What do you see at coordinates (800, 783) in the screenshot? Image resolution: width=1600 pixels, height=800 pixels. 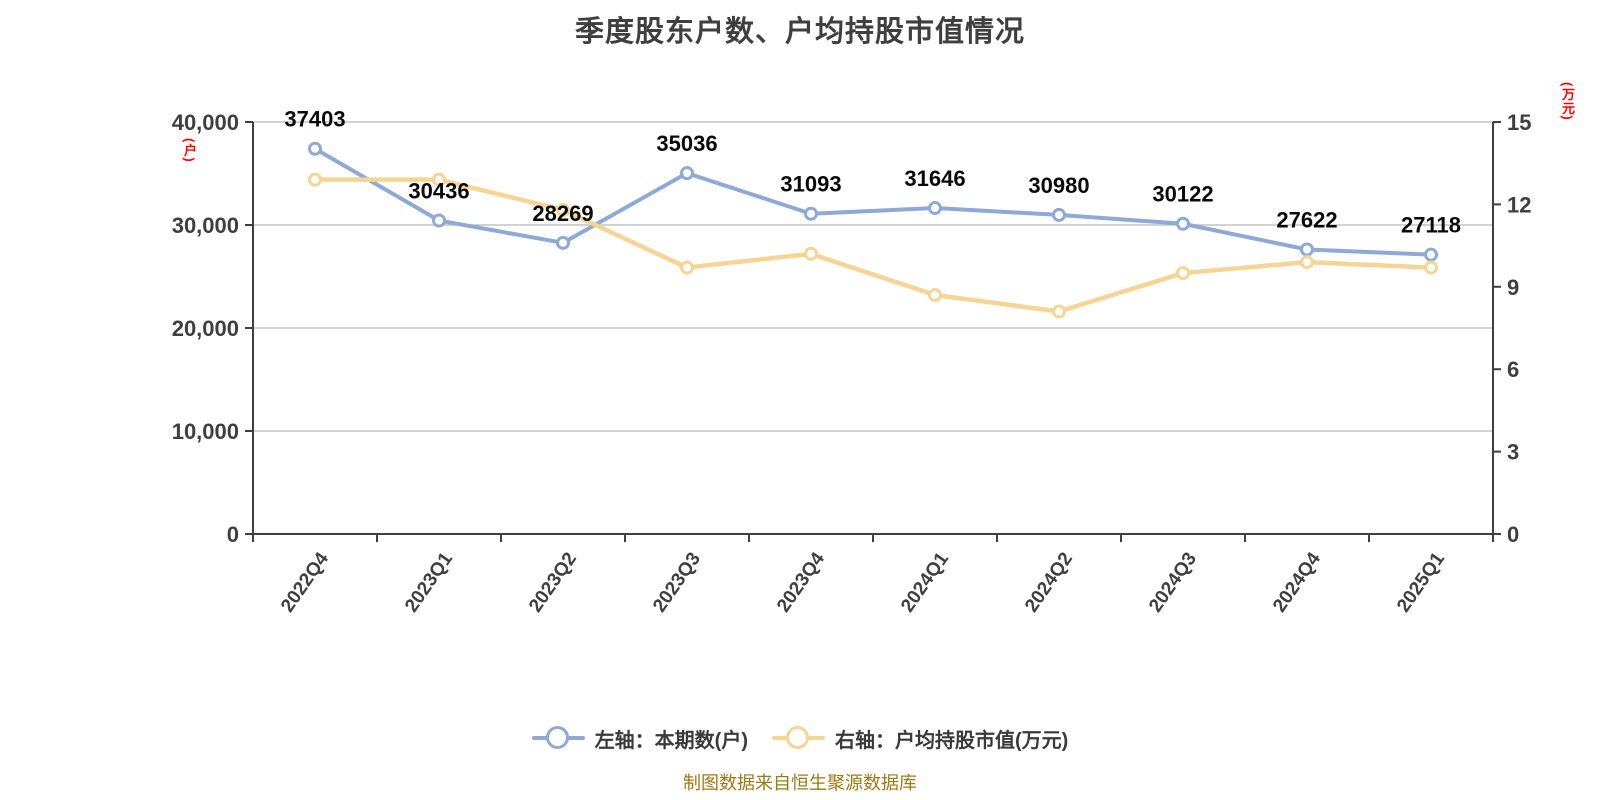 I see `data-source-note: 制图数据来自恒生聚源数据库` at bounding box center [800, 783].